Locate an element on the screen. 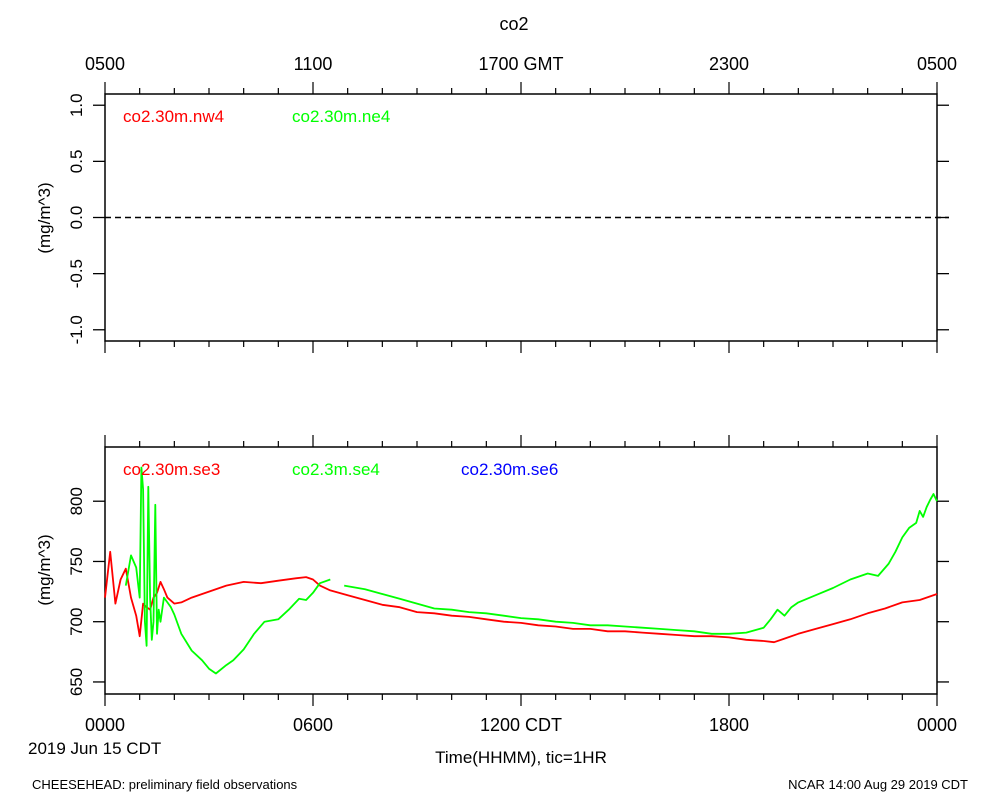  x-axis-tick-label: 0600 is located at coordinates (313, 725).